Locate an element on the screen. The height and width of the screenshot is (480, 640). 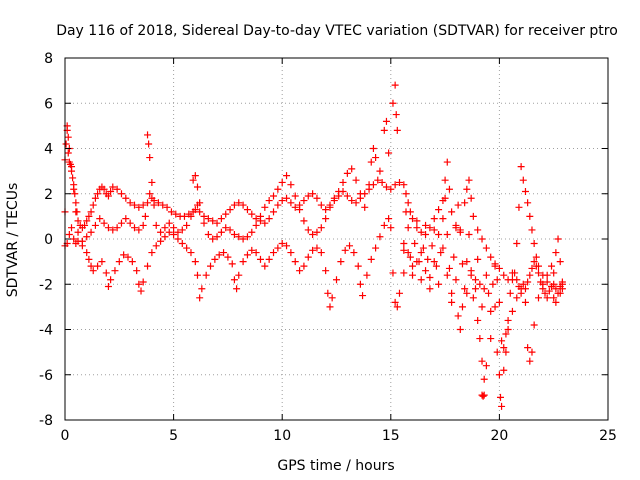
y-tick-label: 2 is located at coordinates (48, 195).